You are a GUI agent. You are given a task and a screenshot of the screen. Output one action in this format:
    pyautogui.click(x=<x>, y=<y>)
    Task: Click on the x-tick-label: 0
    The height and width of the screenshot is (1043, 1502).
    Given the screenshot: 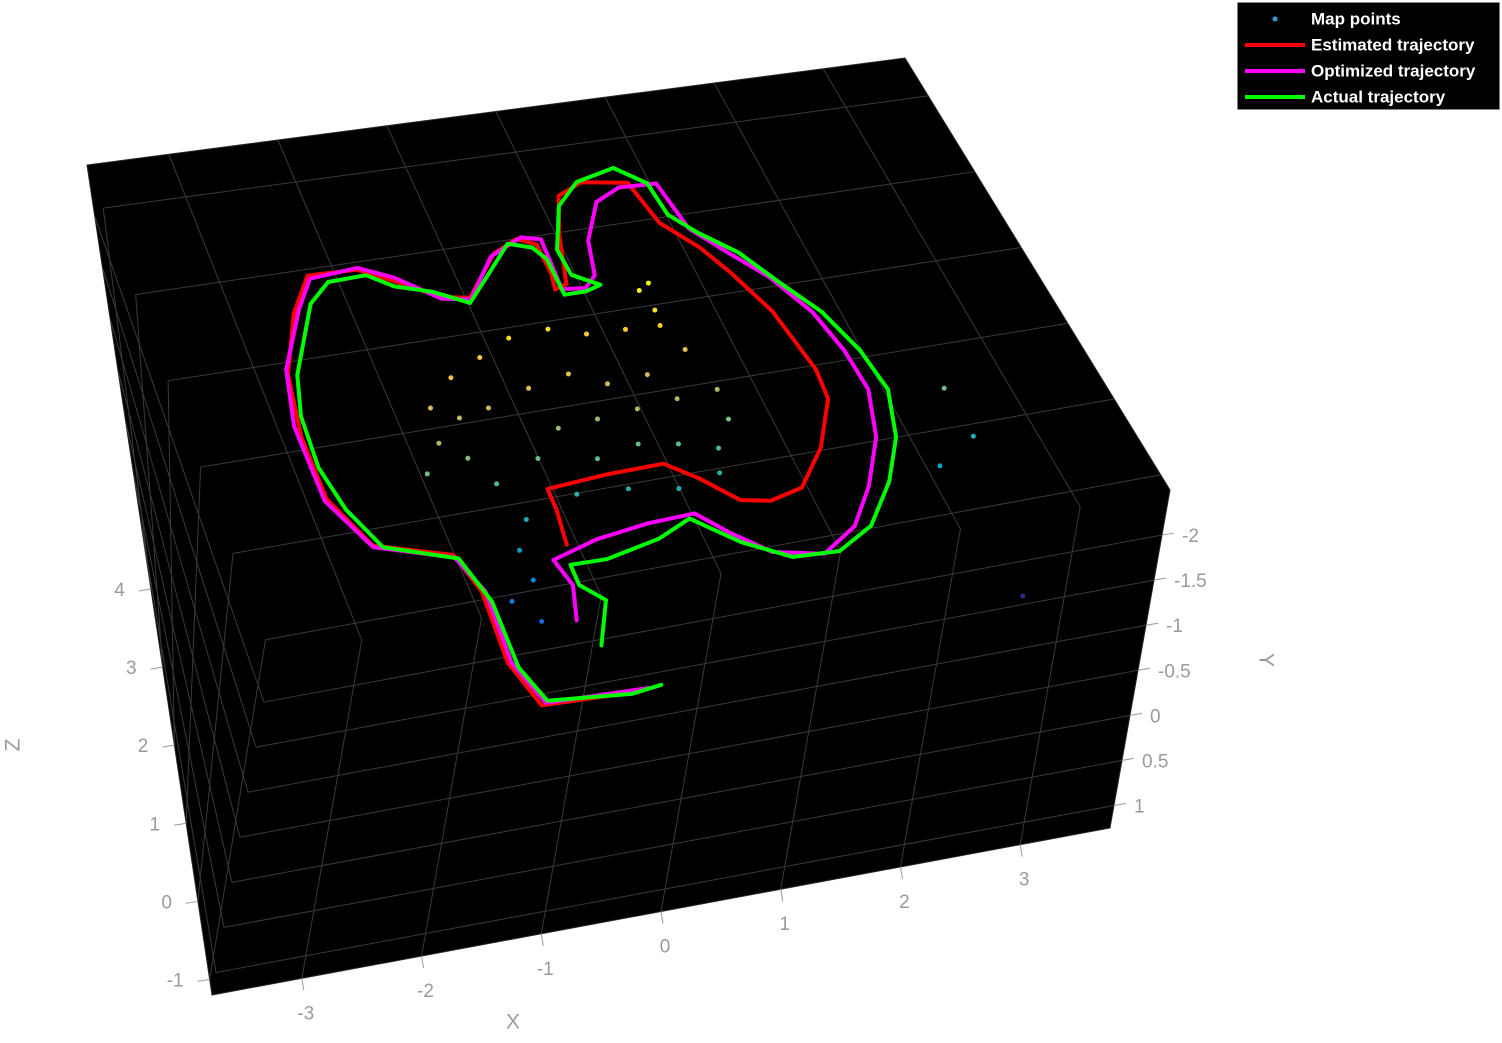 What is the action you would take?
    pyautogui.click(x=665, y=947)
    